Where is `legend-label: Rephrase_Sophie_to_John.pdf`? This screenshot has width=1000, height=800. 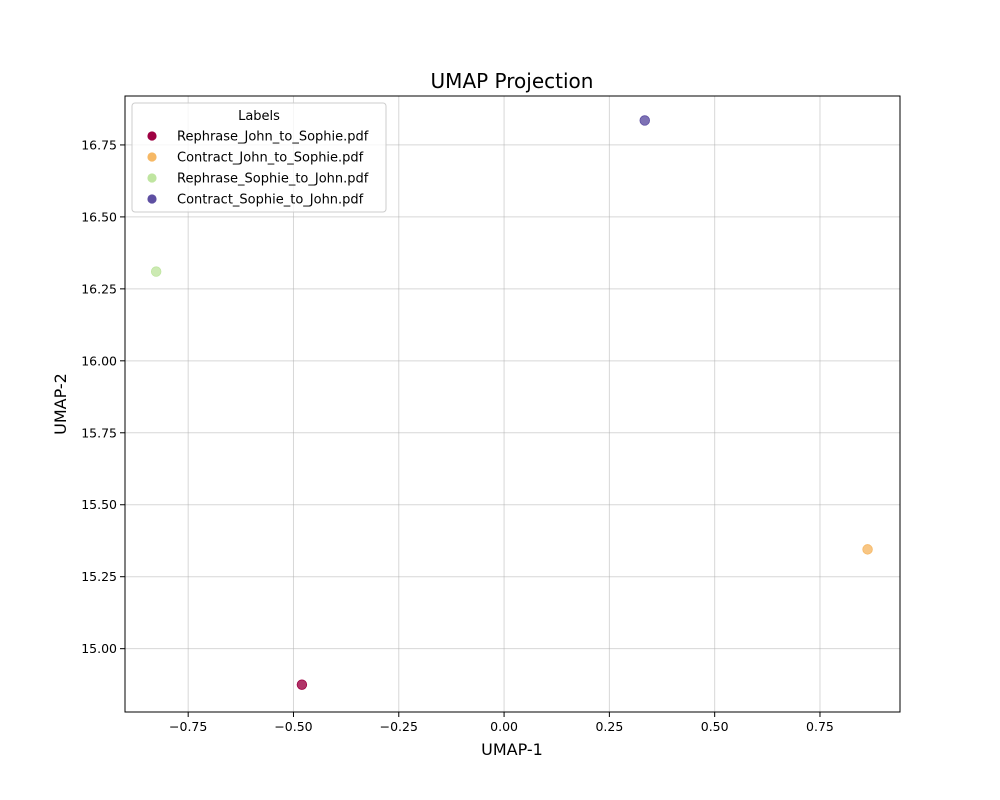 legend-label: Rephrase_Sophie_to_John.pdf is located at coordinates (273, 179).